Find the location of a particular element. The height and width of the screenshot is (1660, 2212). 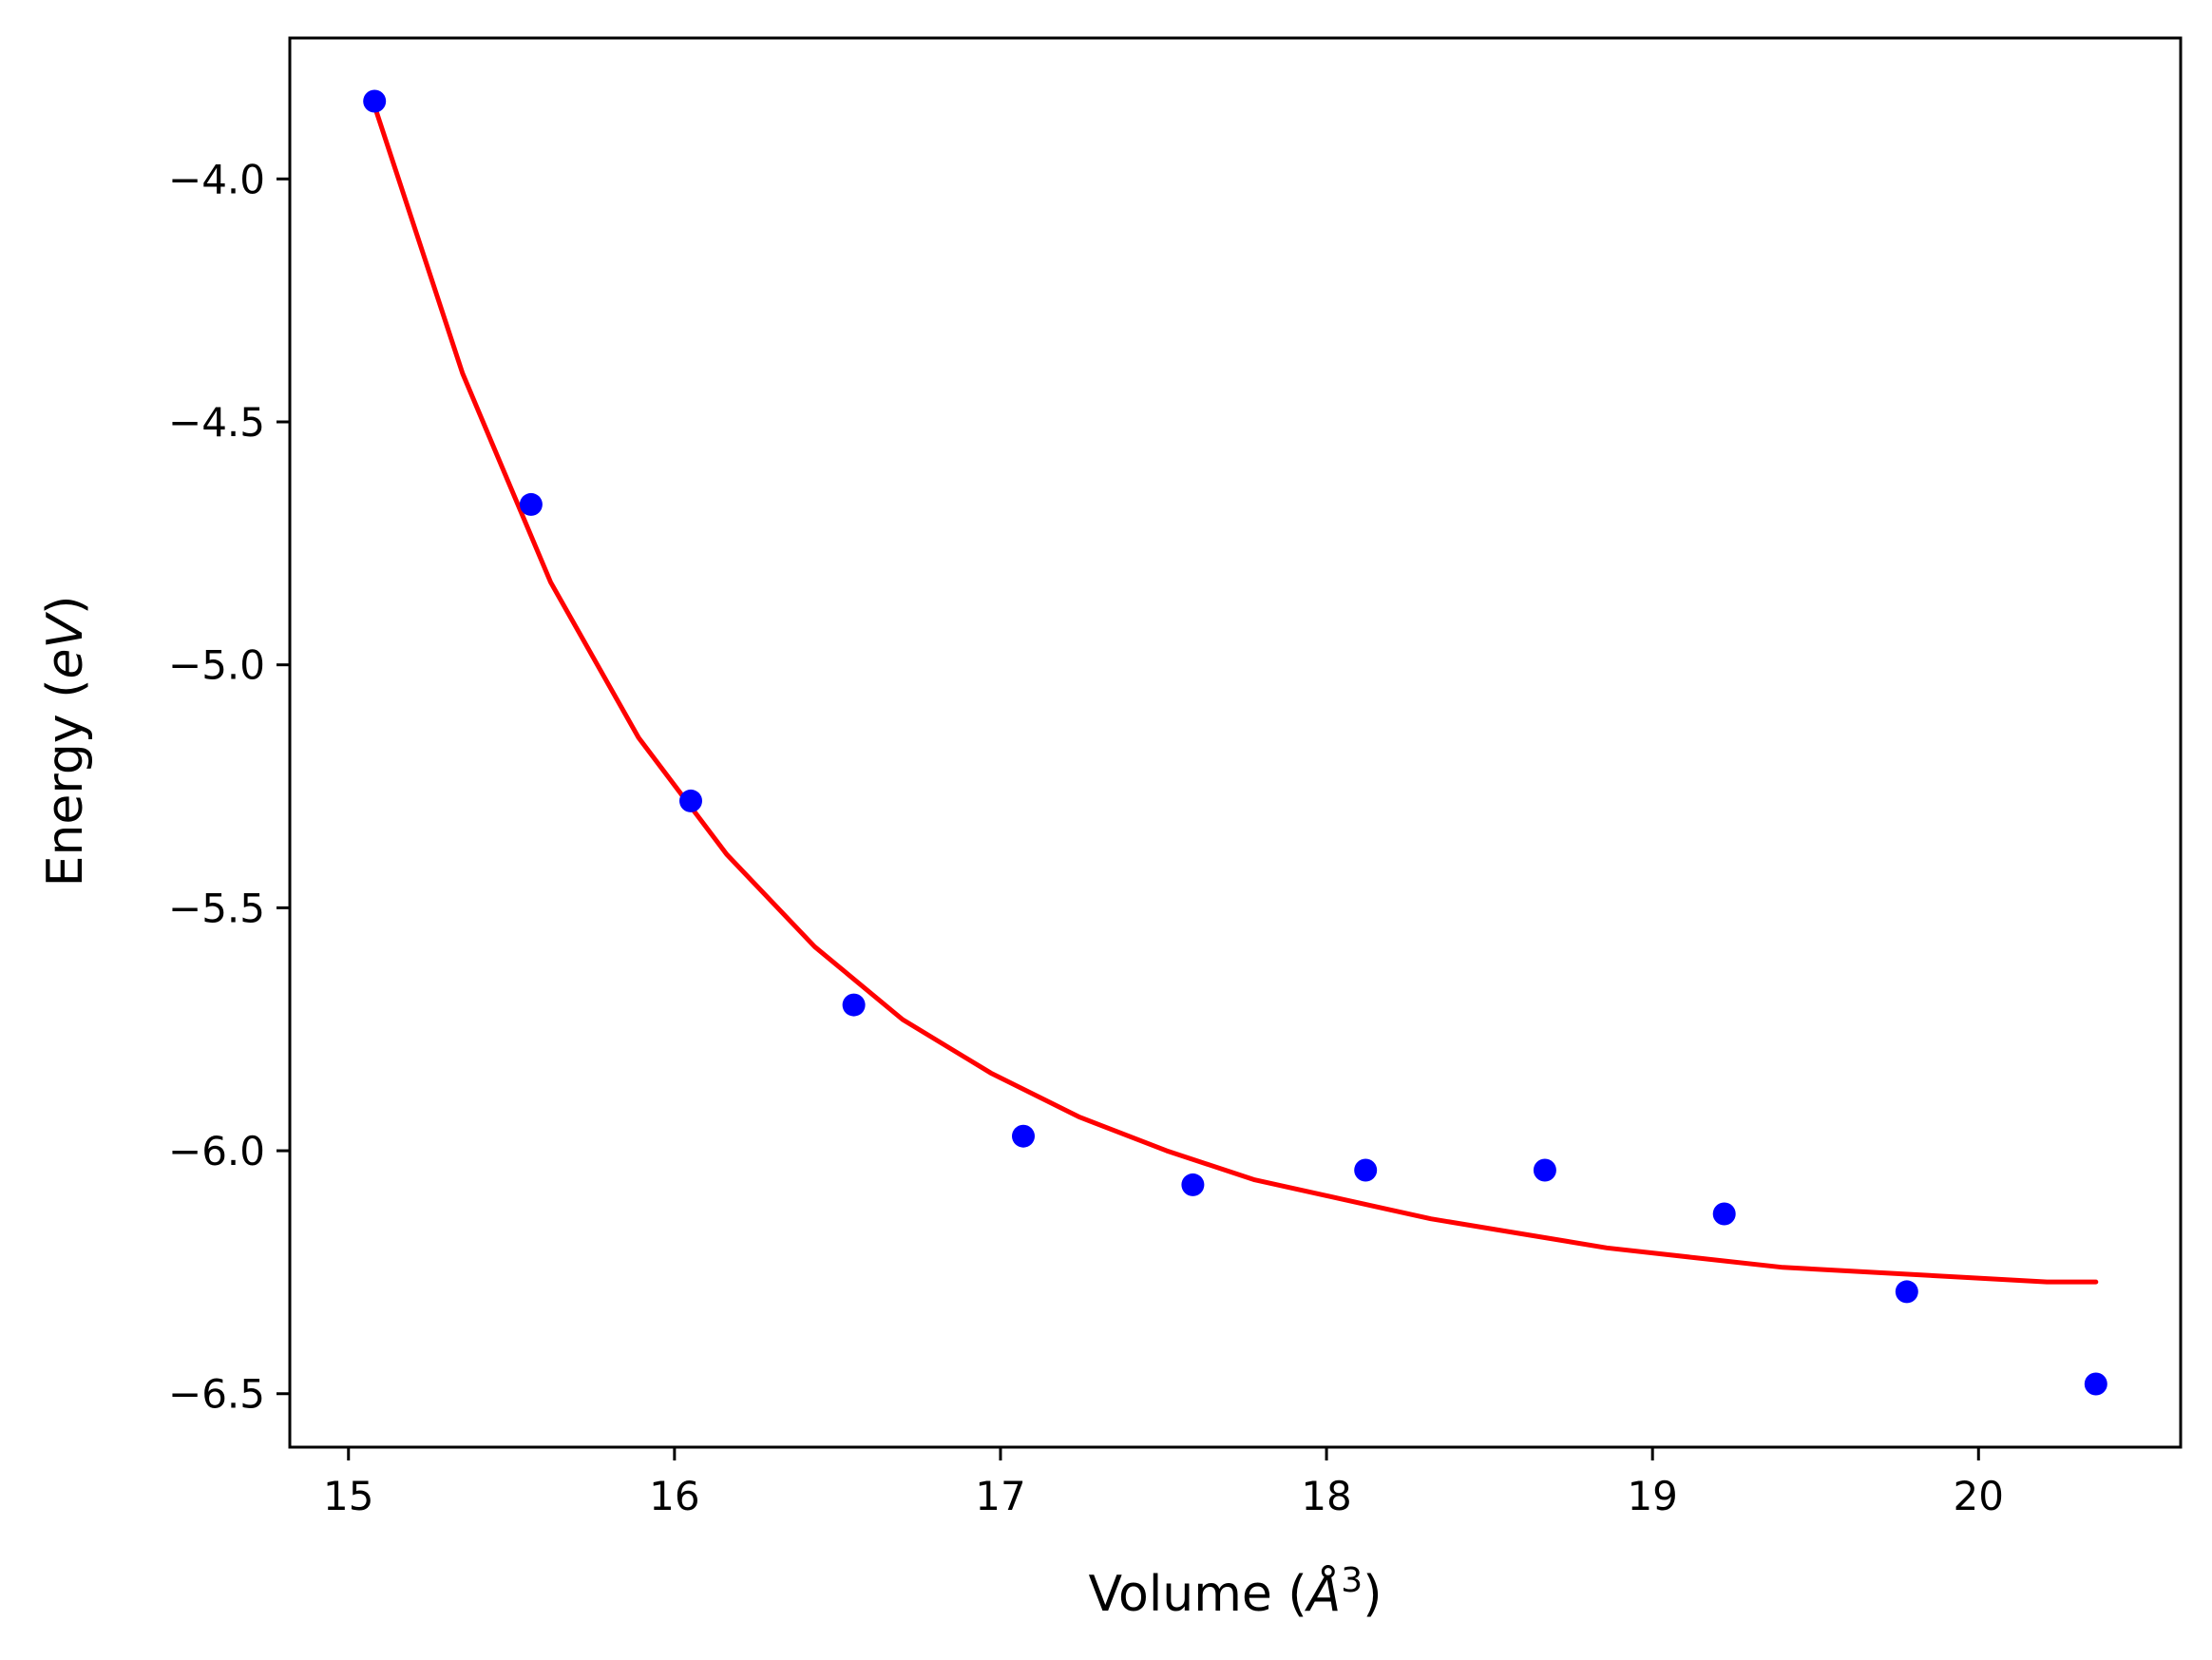

x-axis: 15 16 17 18 19 20 is located at coordinates (1164, 1483).